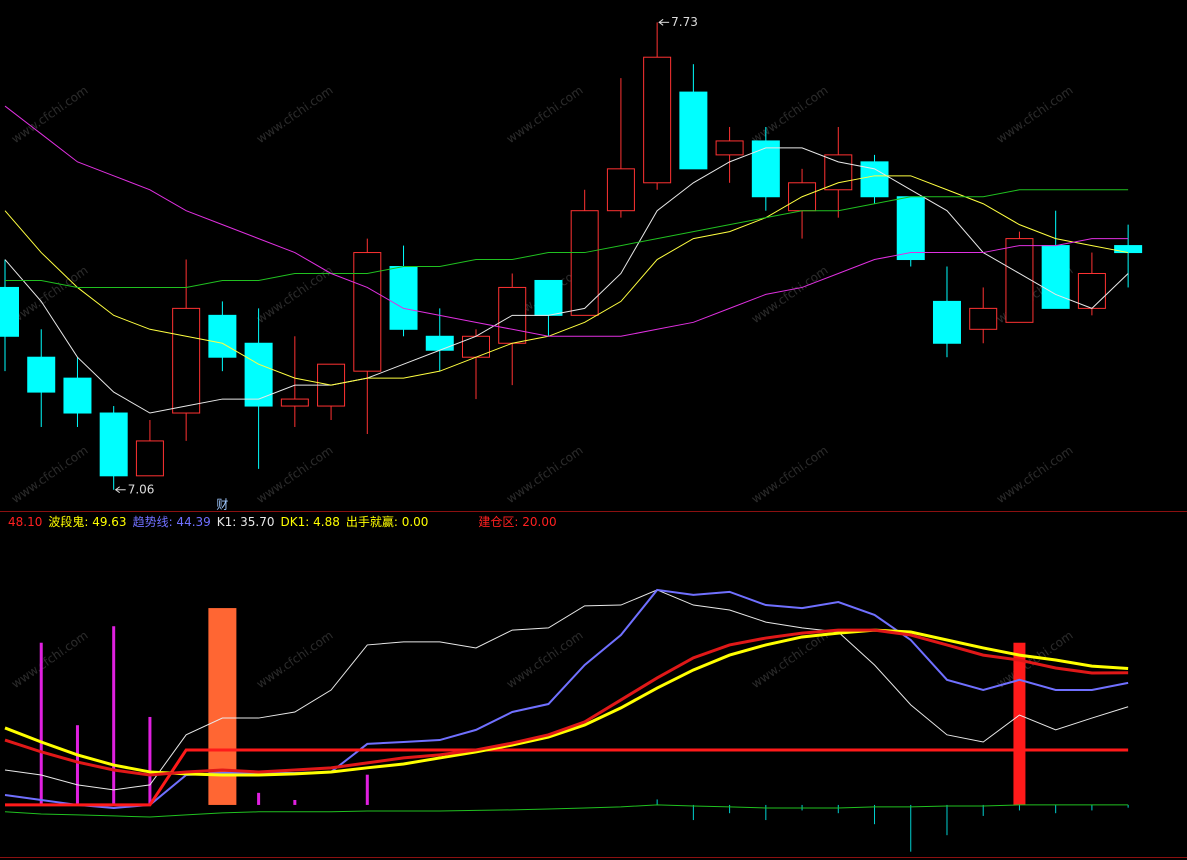 The image size is (1187, 860). I want to click on legend-entry: 48.10, so click(25, 522).